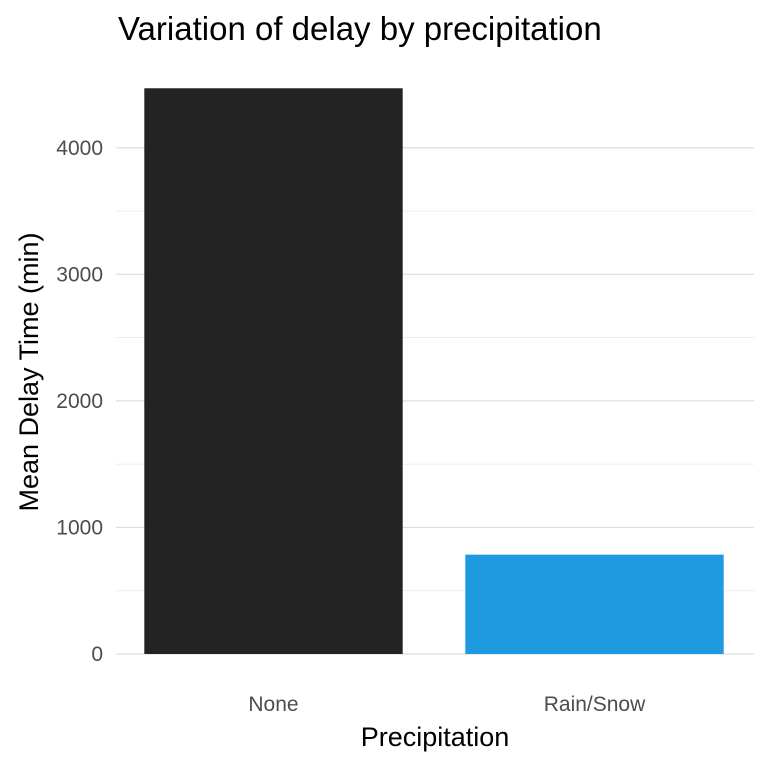 Image resolution: width=768 pixels, height=768 pixels. What do you see at coordinates (79, 148) in the screenshot?
I see `y-tick-label: 4000` at bounding box center [79, 148].